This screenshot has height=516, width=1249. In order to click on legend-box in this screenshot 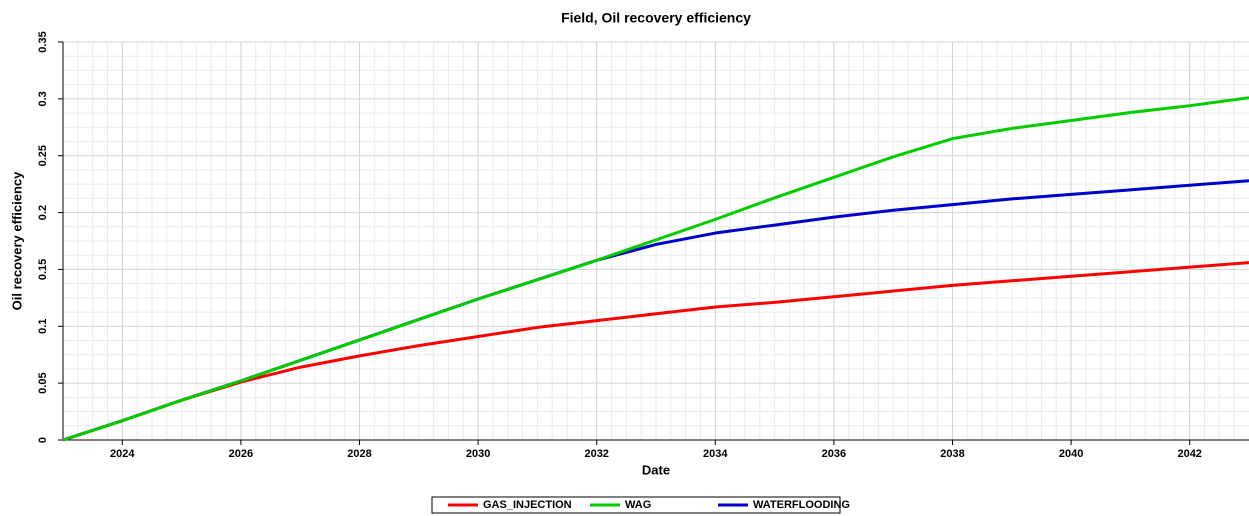, I will do `click(636, 505)`.